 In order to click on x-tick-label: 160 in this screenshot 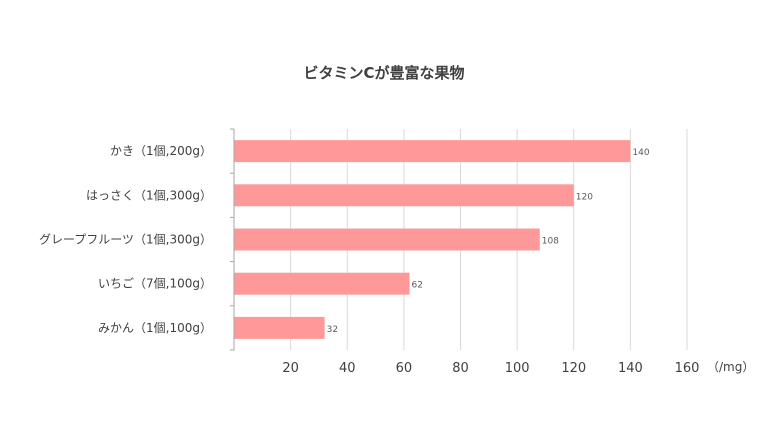, I will do `click(687, 368)`.